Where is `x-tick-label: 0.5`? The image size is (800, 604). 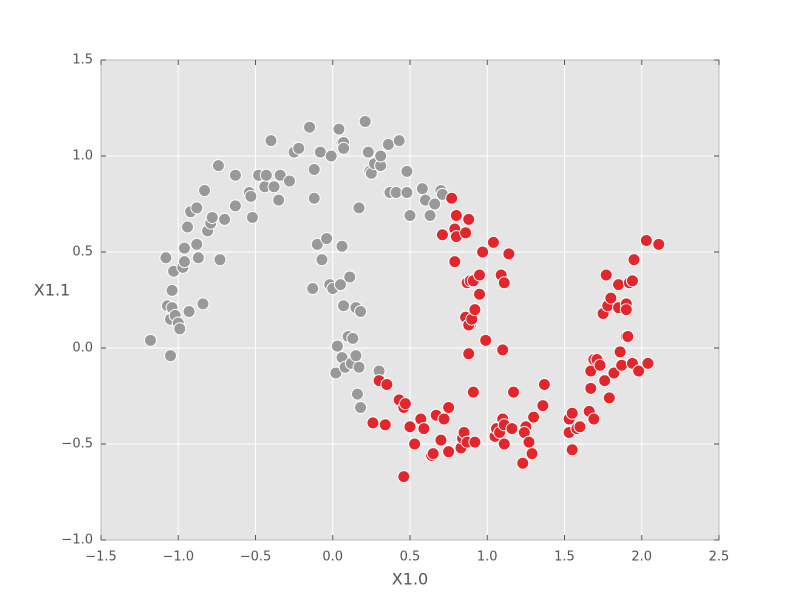
x-tick-label: 0.5 is located at coordinates (410, 557).